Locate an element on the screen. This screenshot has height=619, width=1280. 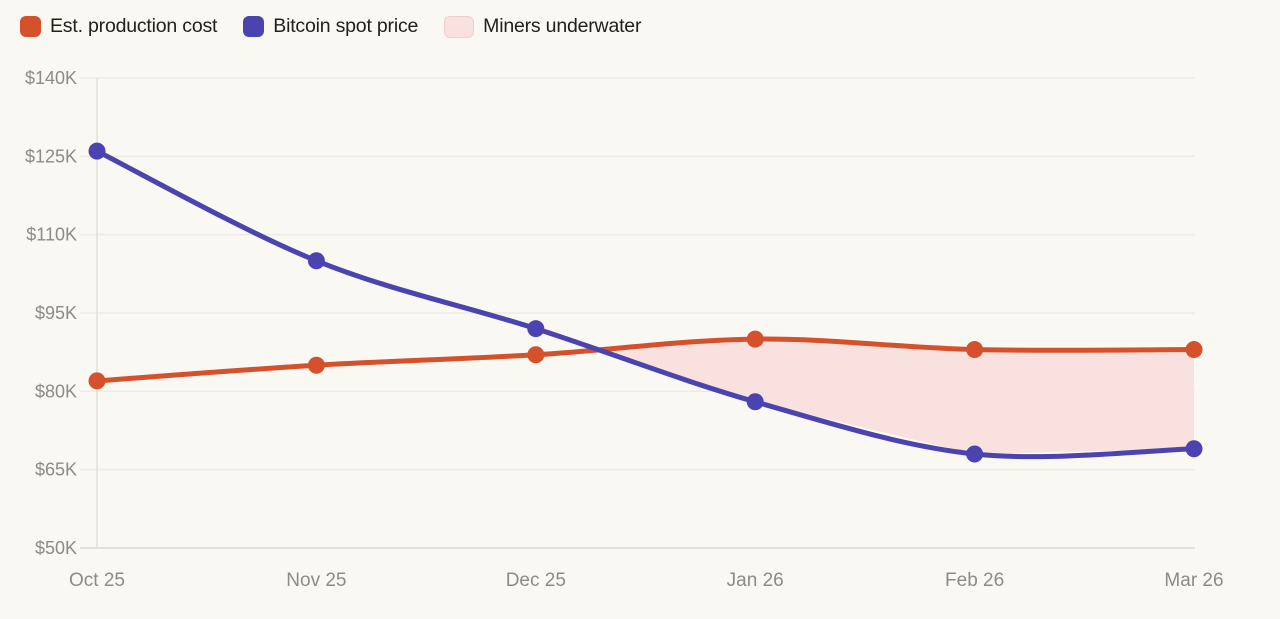
legend-item-production-cost: Est. production cost is located at coordinates (118, 26).